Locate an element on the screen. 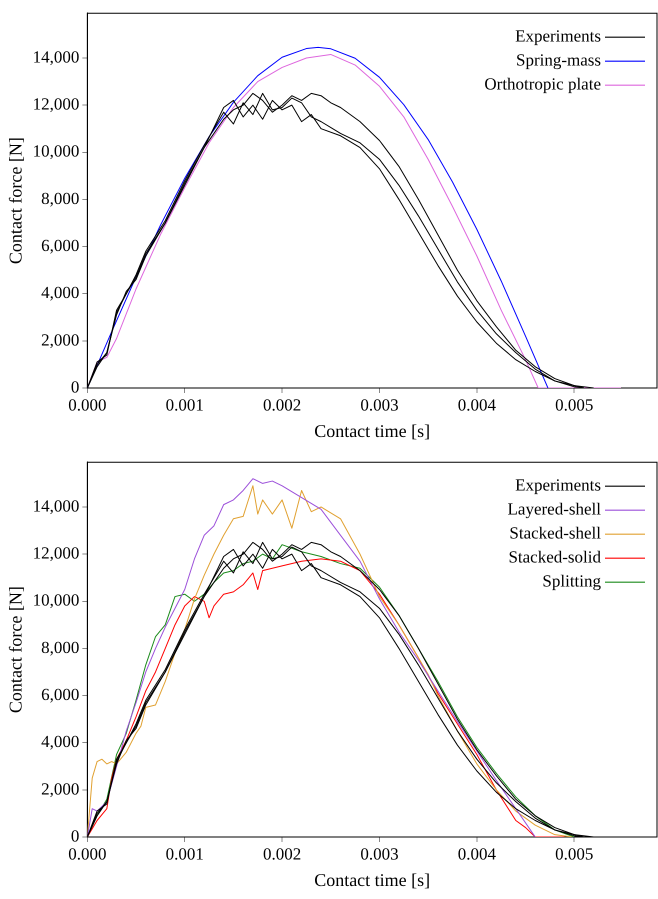  legend-label: Orthotropic plate is located at coordinates (542, 84).